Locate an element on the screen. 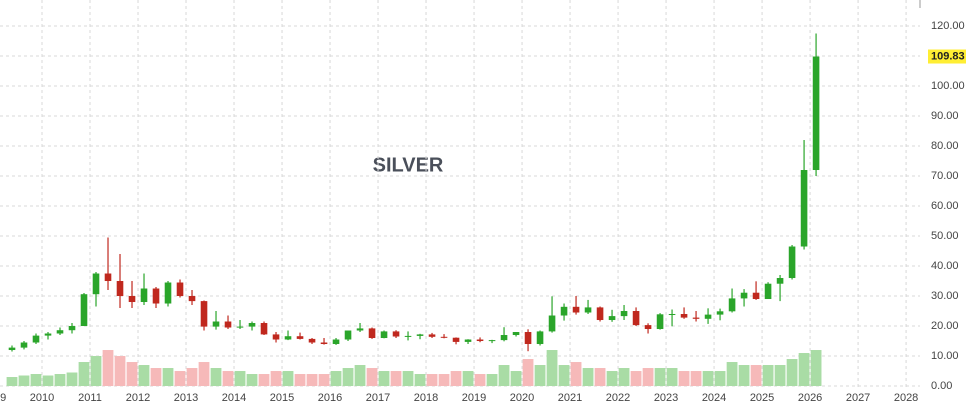 The image size is (969, 407). x-tick-label: 2021 is located at coordinates (570, 398).